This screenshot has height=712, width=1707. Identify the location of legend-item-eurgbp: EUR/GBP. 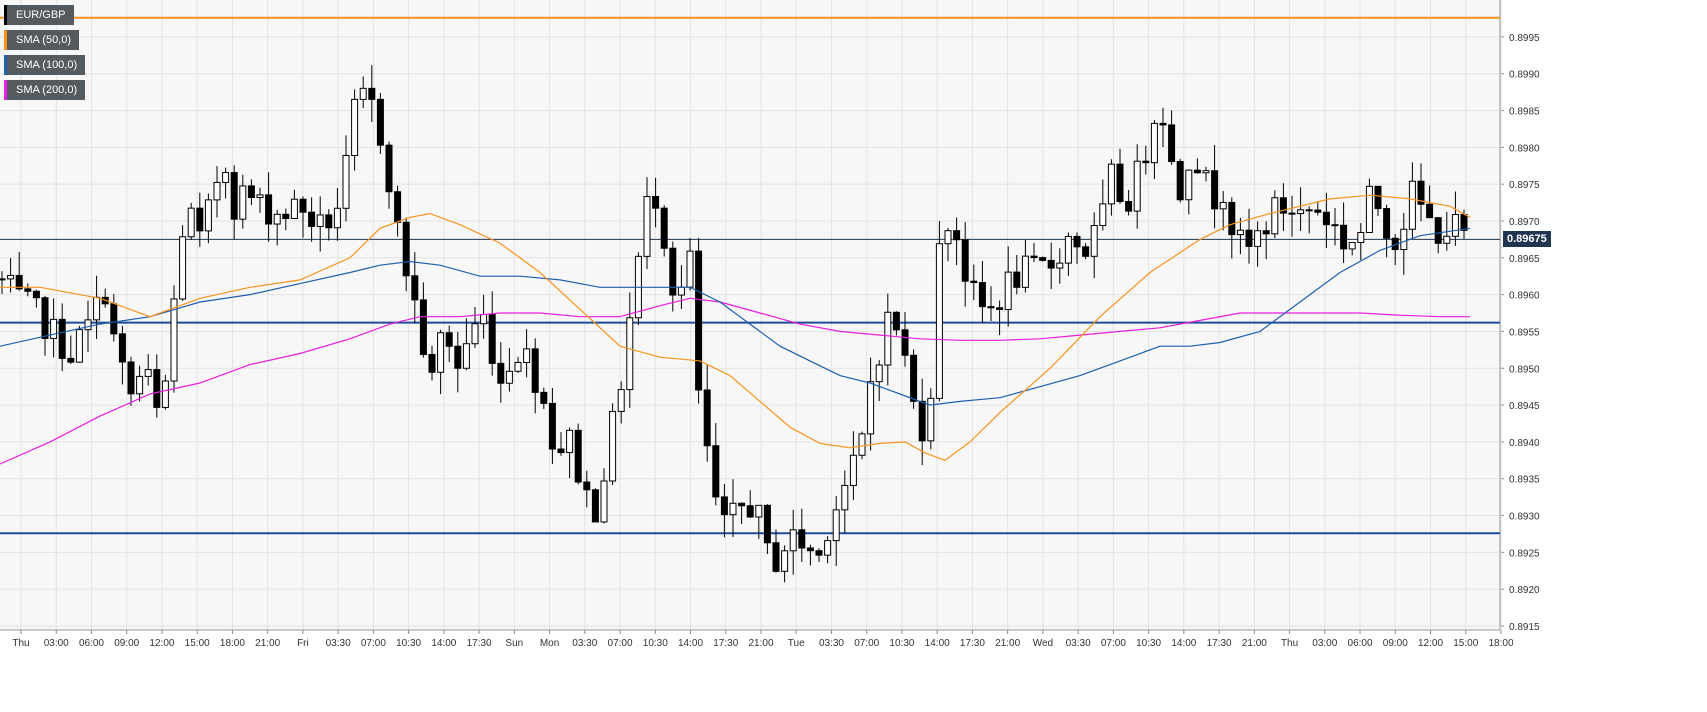
(39, 15).